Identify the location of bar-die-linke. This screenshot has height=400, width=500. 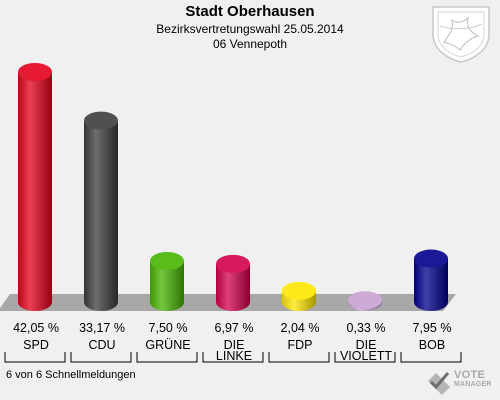
(233, 282).